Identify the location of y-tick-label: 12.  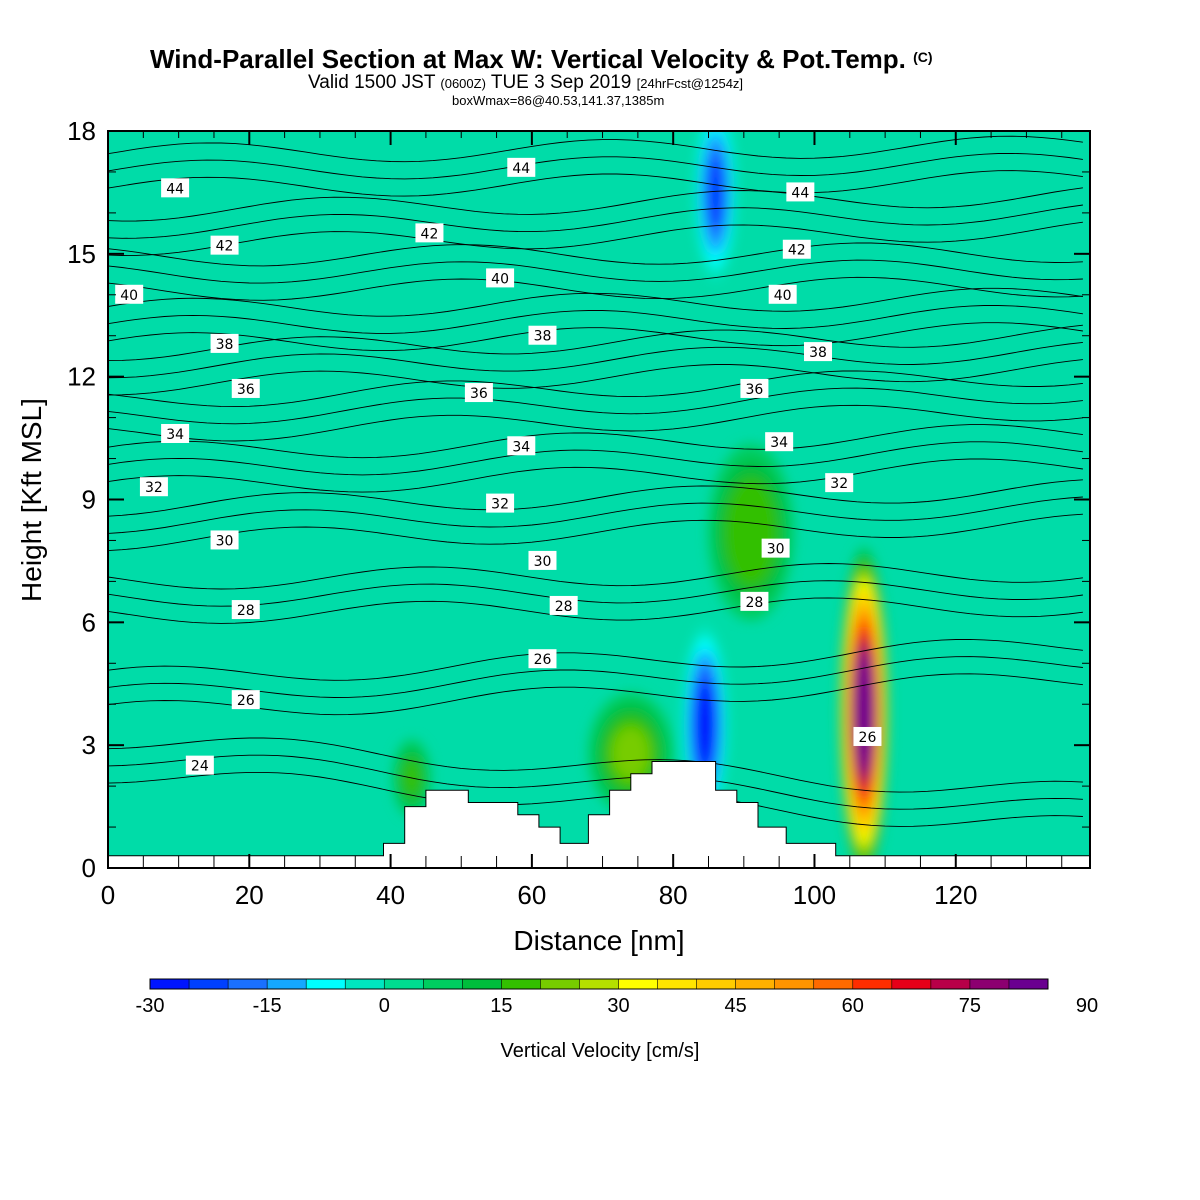
(81, 377).